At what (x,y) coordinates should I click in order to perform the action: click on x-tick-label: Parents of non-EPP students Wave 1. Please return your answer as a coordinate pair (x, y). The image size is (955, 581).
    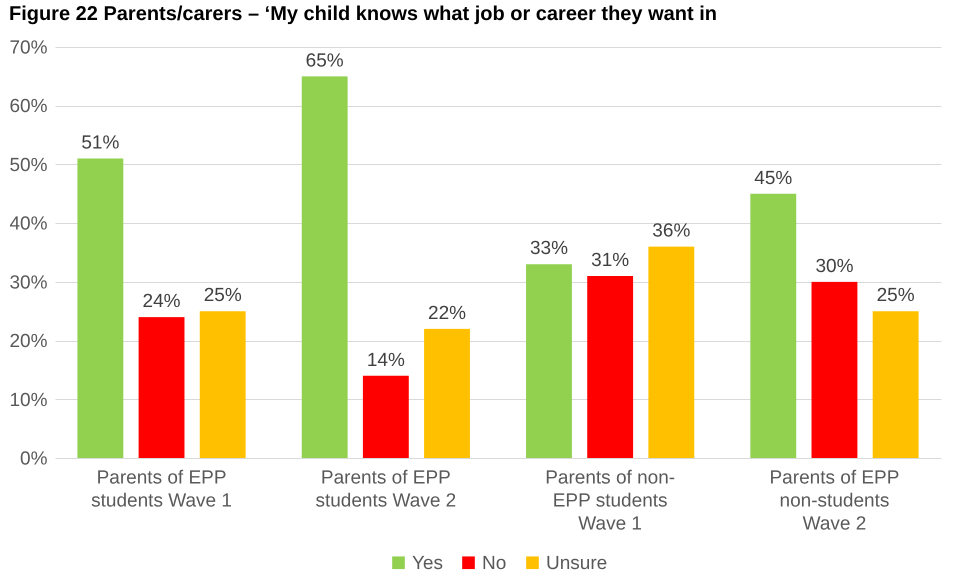
    Looking at the image, I should click on (610, 501).